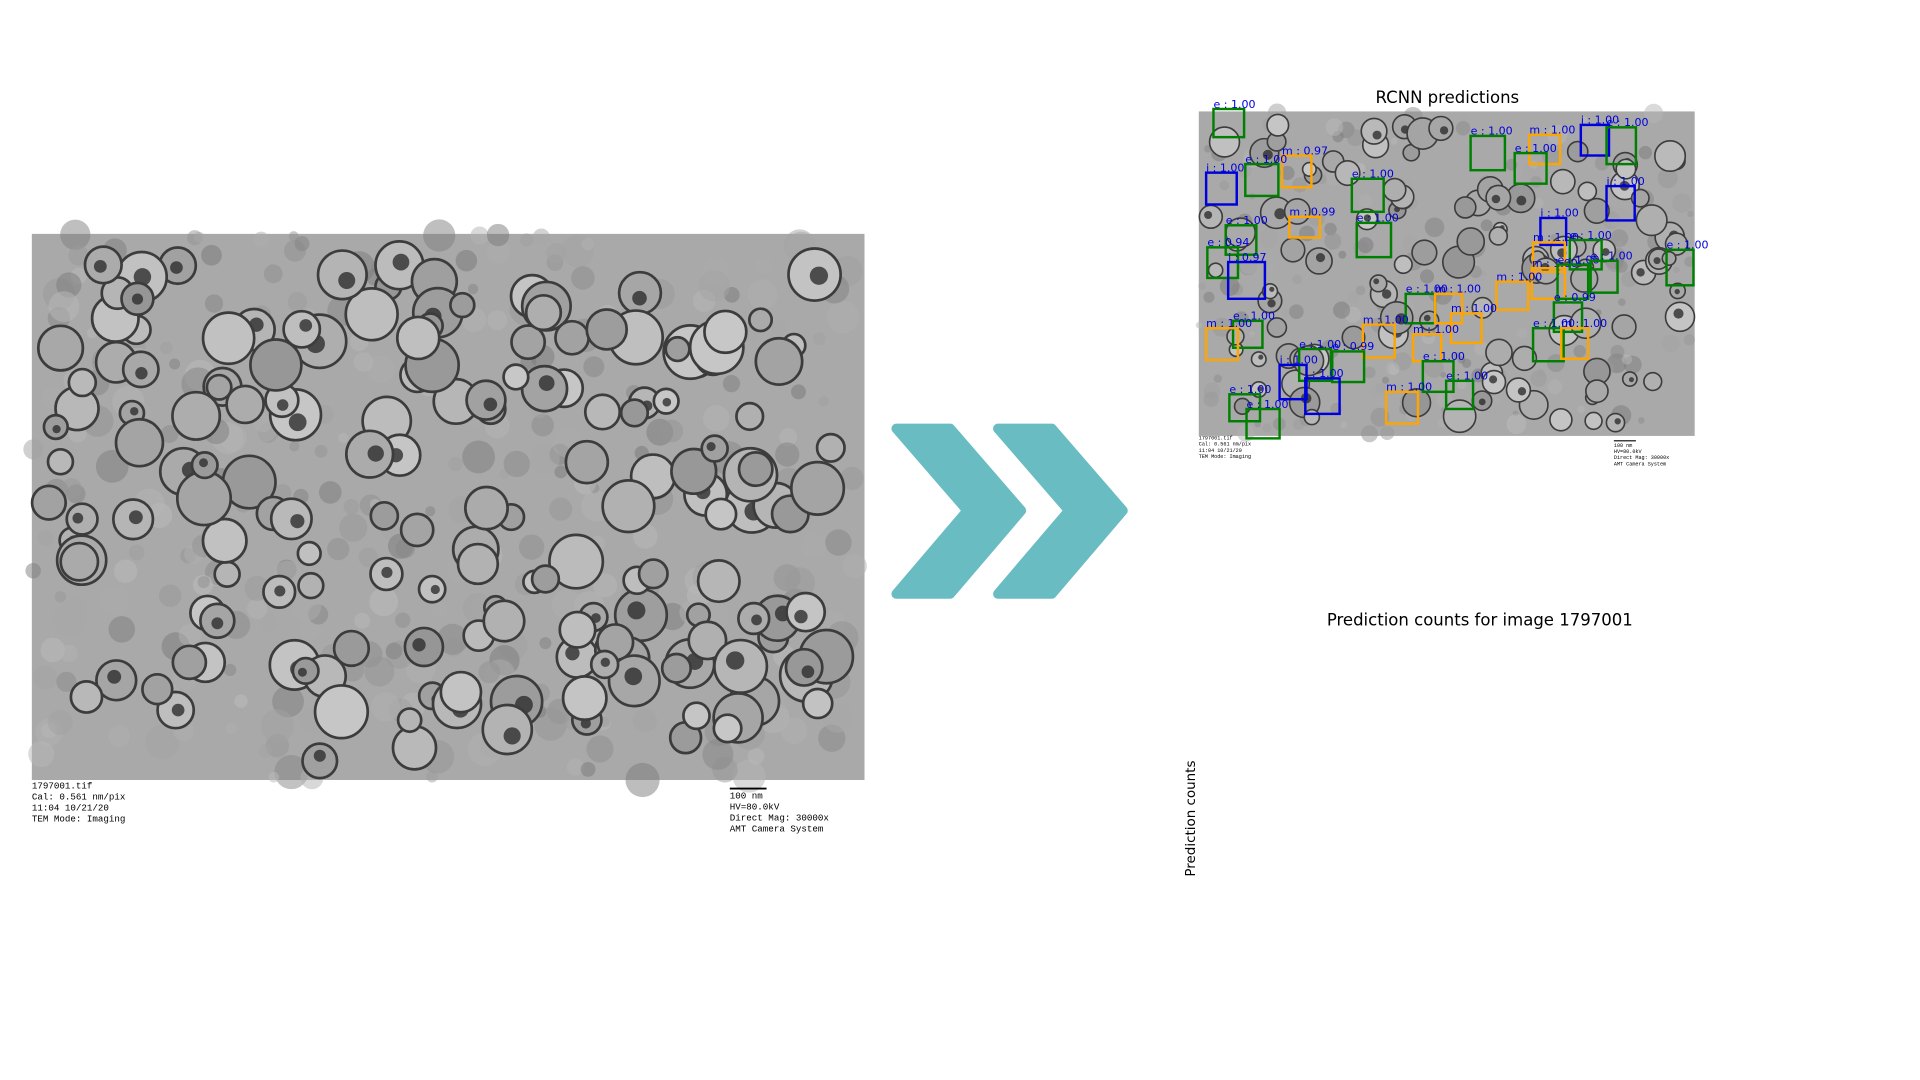  Describe the element at coordinates (1312, 212) in the screenshot. I see `detection-label: m : 0.99` at that location.